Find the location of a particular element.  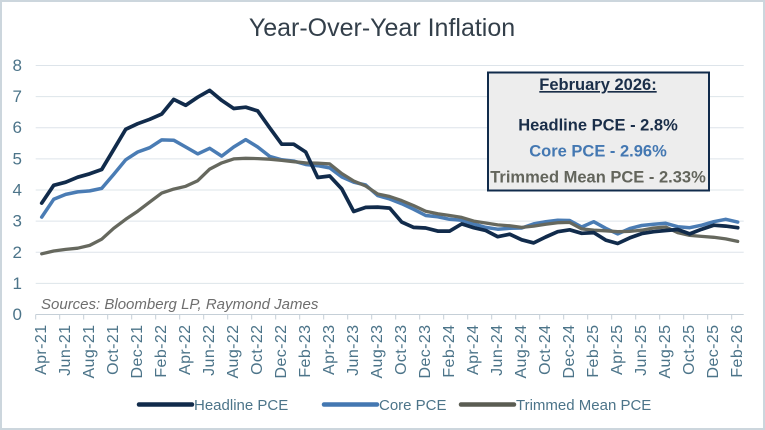

svg-text: Jun-21 is located at coordinates (65, 350).